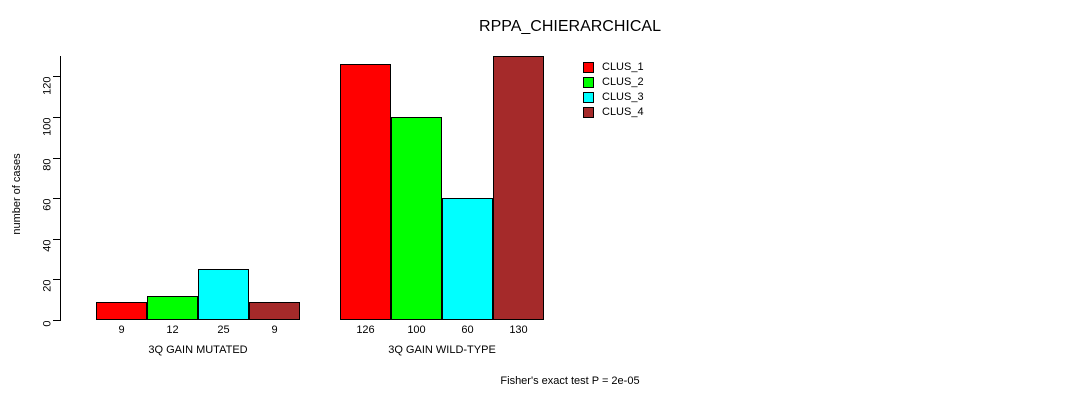 This screenshot has height=400, width=1090. What do you see at coordinates (365, 330) in the screenshot?
I see `bar-value-label: 126` at bounding box center [365, 330].